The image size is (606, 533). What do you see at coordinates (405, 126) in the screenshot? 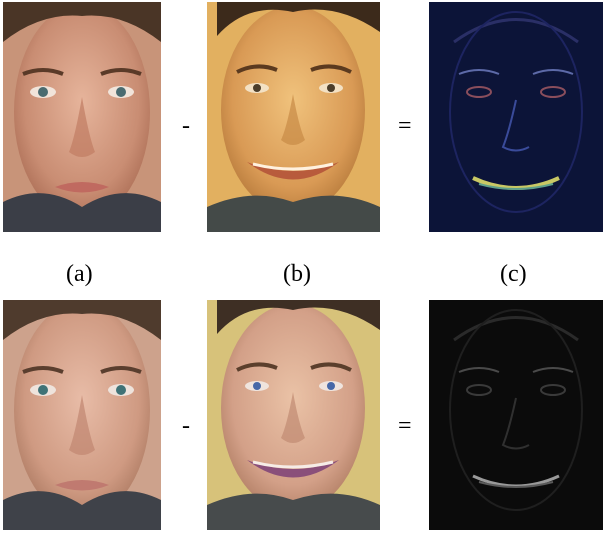
I see `equals-operator-row1: =` at bounding box center [405, 126].